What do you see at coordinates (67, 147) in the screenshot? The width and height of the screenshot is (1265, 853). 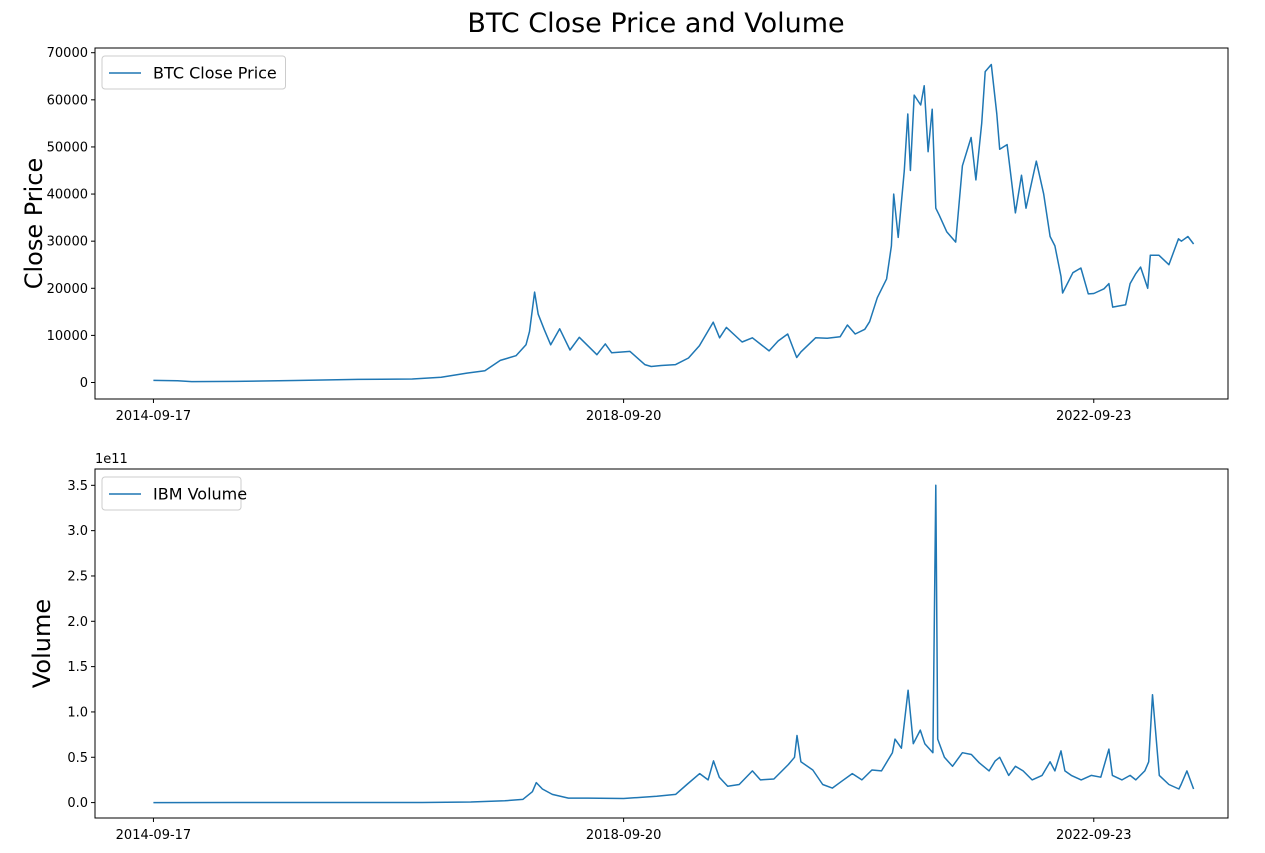 I see `price-y-tick-label: 50000` at bounding box center [67, 147].